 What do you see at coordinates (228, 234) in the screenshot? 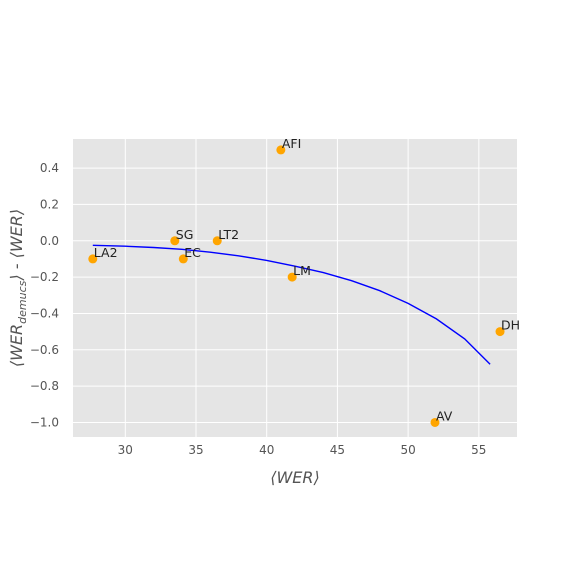
I see `point-label: LT2` at bounding box center [228, 234].